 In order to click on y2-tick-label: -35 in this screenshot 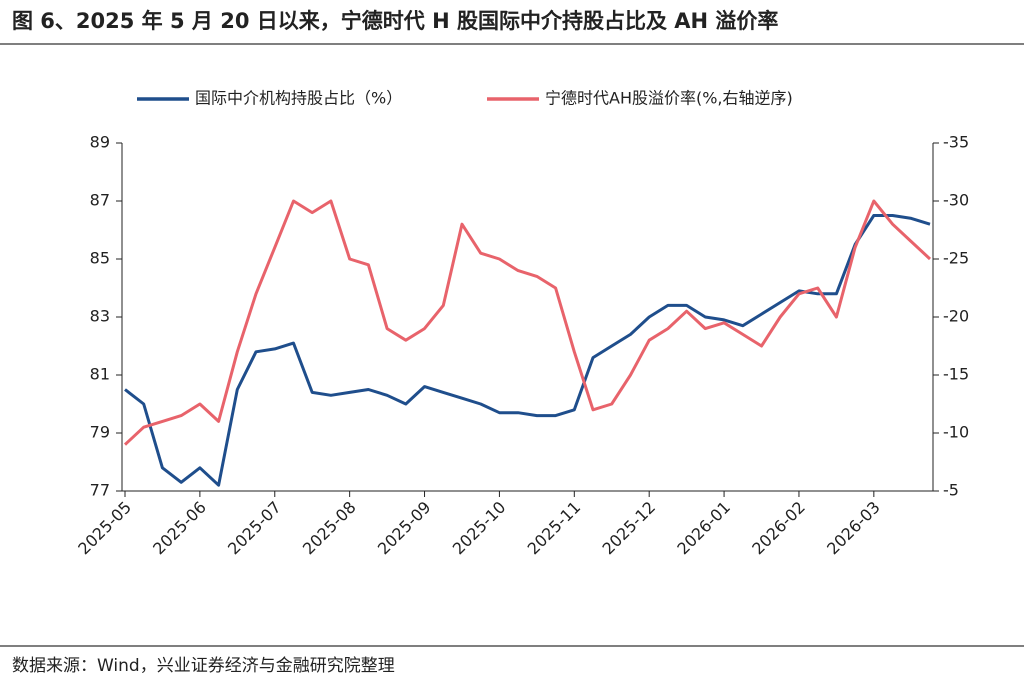, I will do `click(956, 142)`.